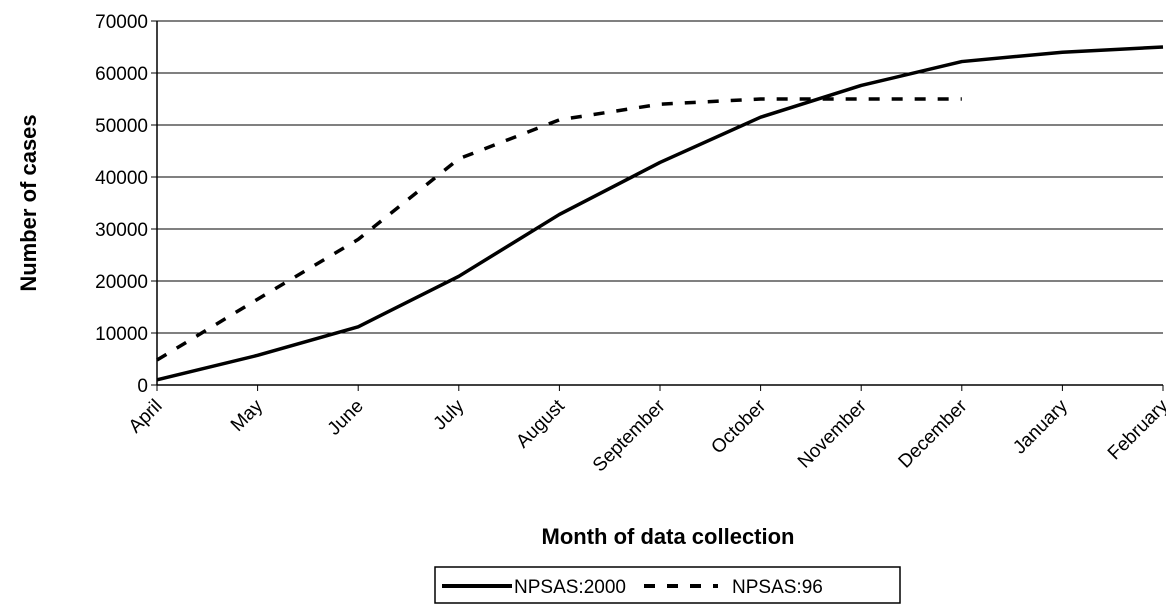  I want to click on x-tick-label: May, so click(247, 415).